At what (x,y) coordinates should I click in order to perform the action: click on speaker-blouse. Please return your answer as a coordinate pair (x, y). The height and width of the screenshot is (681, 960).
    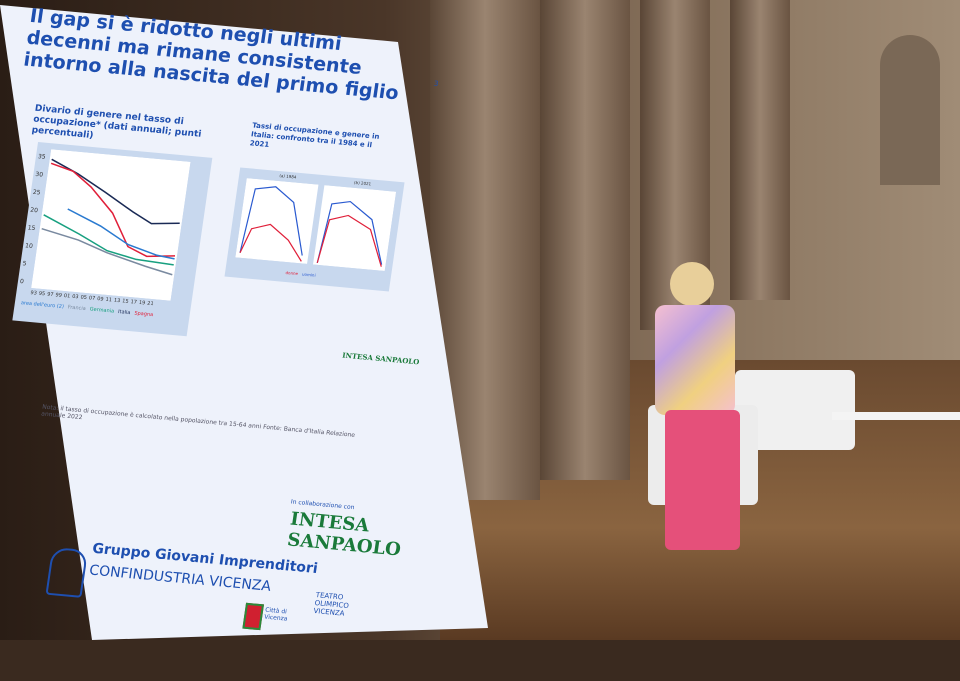
    Looking at the image, I should click on (695, 360).